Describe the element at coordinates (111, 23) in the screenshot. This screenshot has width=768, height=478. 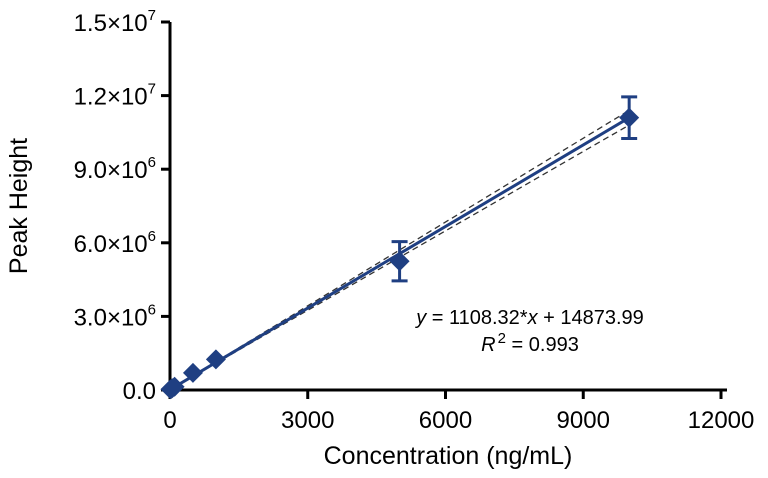
I see `y-tick-label-base: 1.5×10` at that location.